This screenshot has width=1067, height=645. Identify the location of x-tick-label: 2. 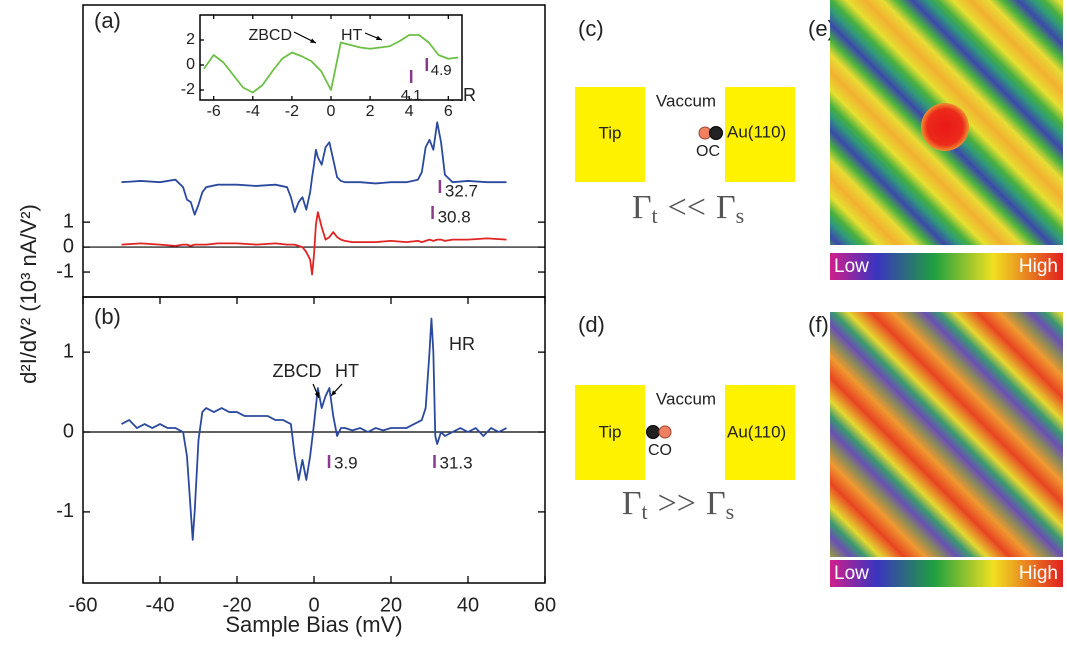
(370, 111).